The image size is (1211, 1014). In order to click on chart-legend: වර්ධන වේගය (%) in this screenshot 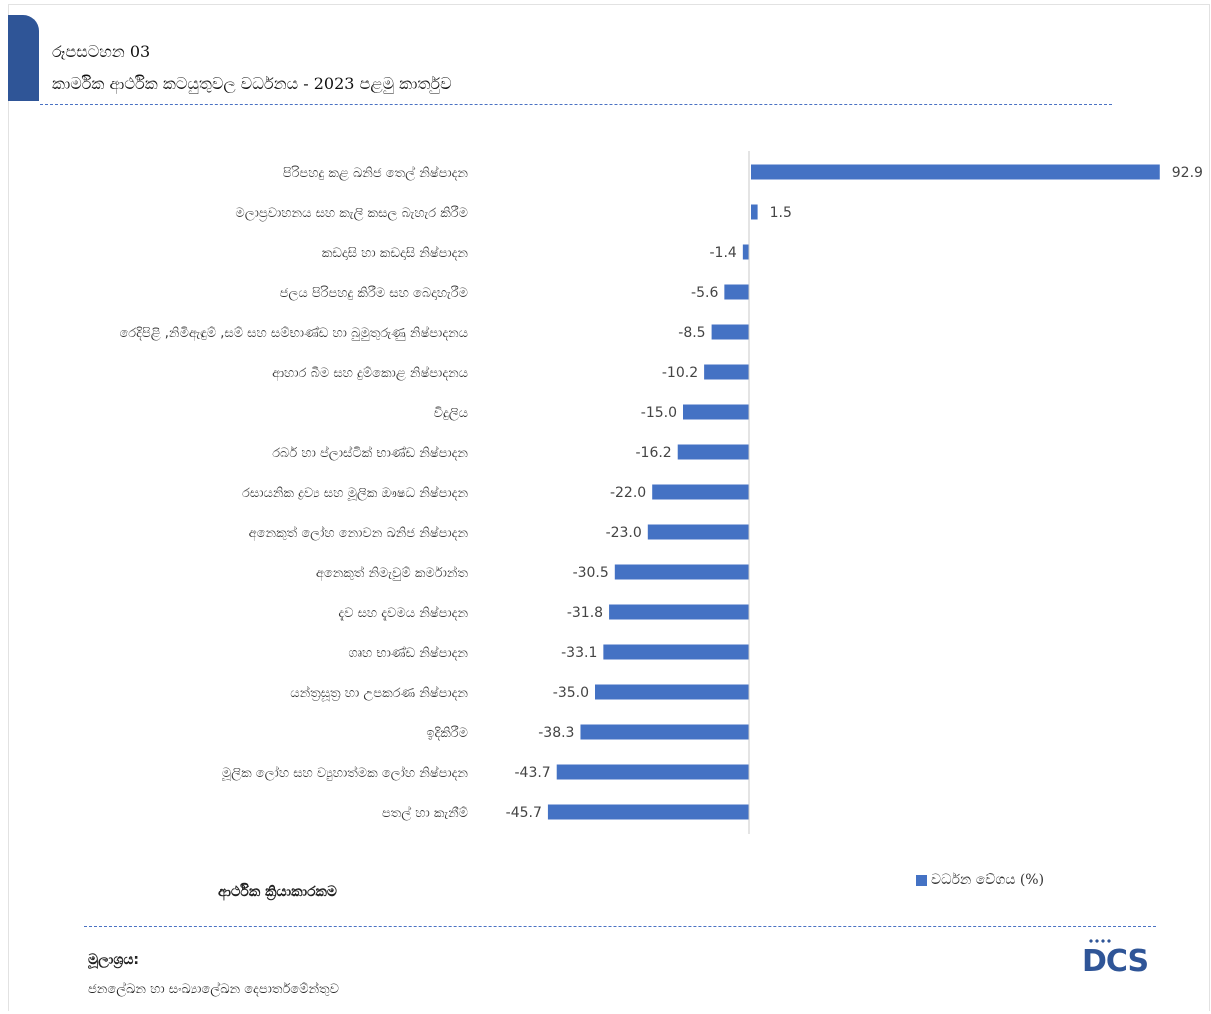, I will do `click(980, 880)`.